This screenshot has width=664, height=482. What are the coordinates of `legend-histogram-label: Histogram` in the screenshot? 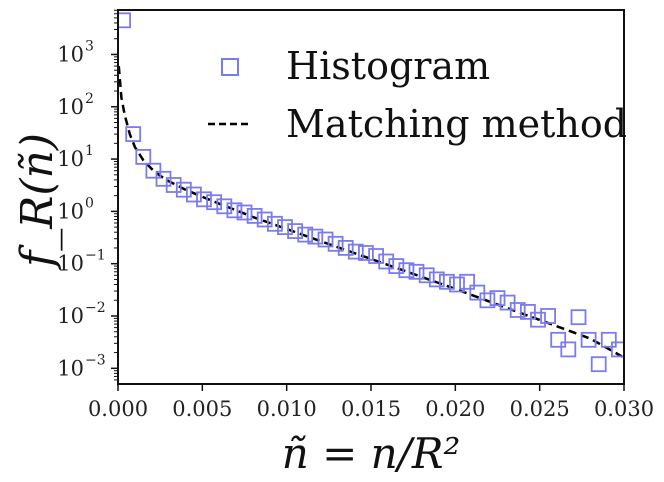 It's located at (388, 66).